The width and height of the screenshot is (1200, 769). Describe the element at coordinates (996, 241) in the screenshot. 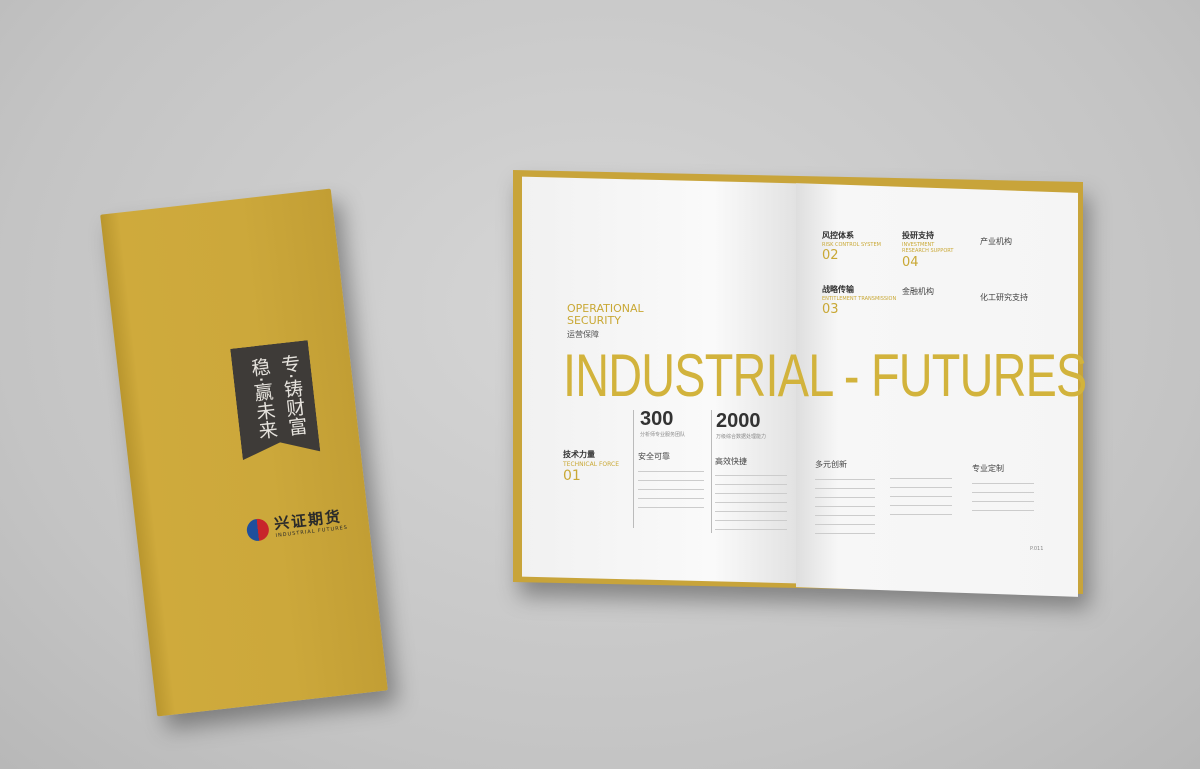

I see `r-item: 产业机构` at that location.